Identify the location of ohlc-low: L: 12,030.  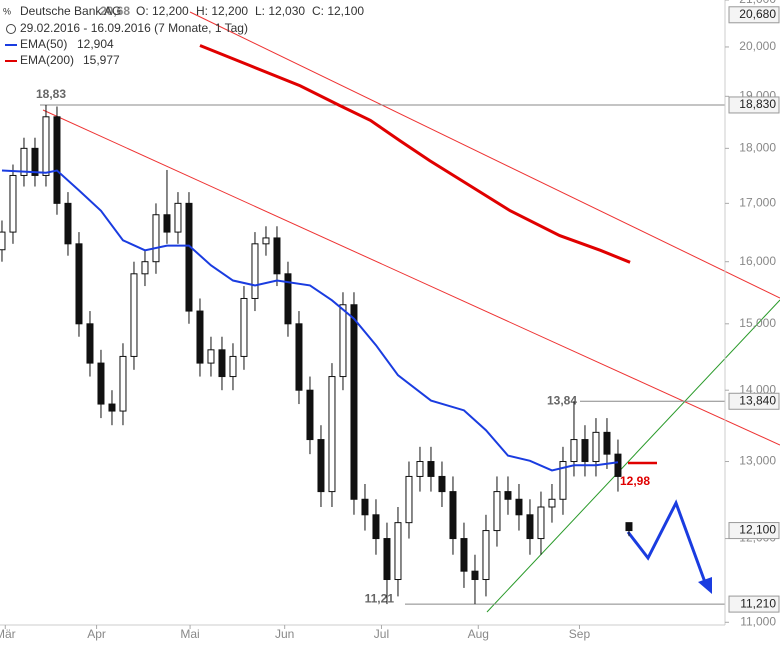
(280, 11).